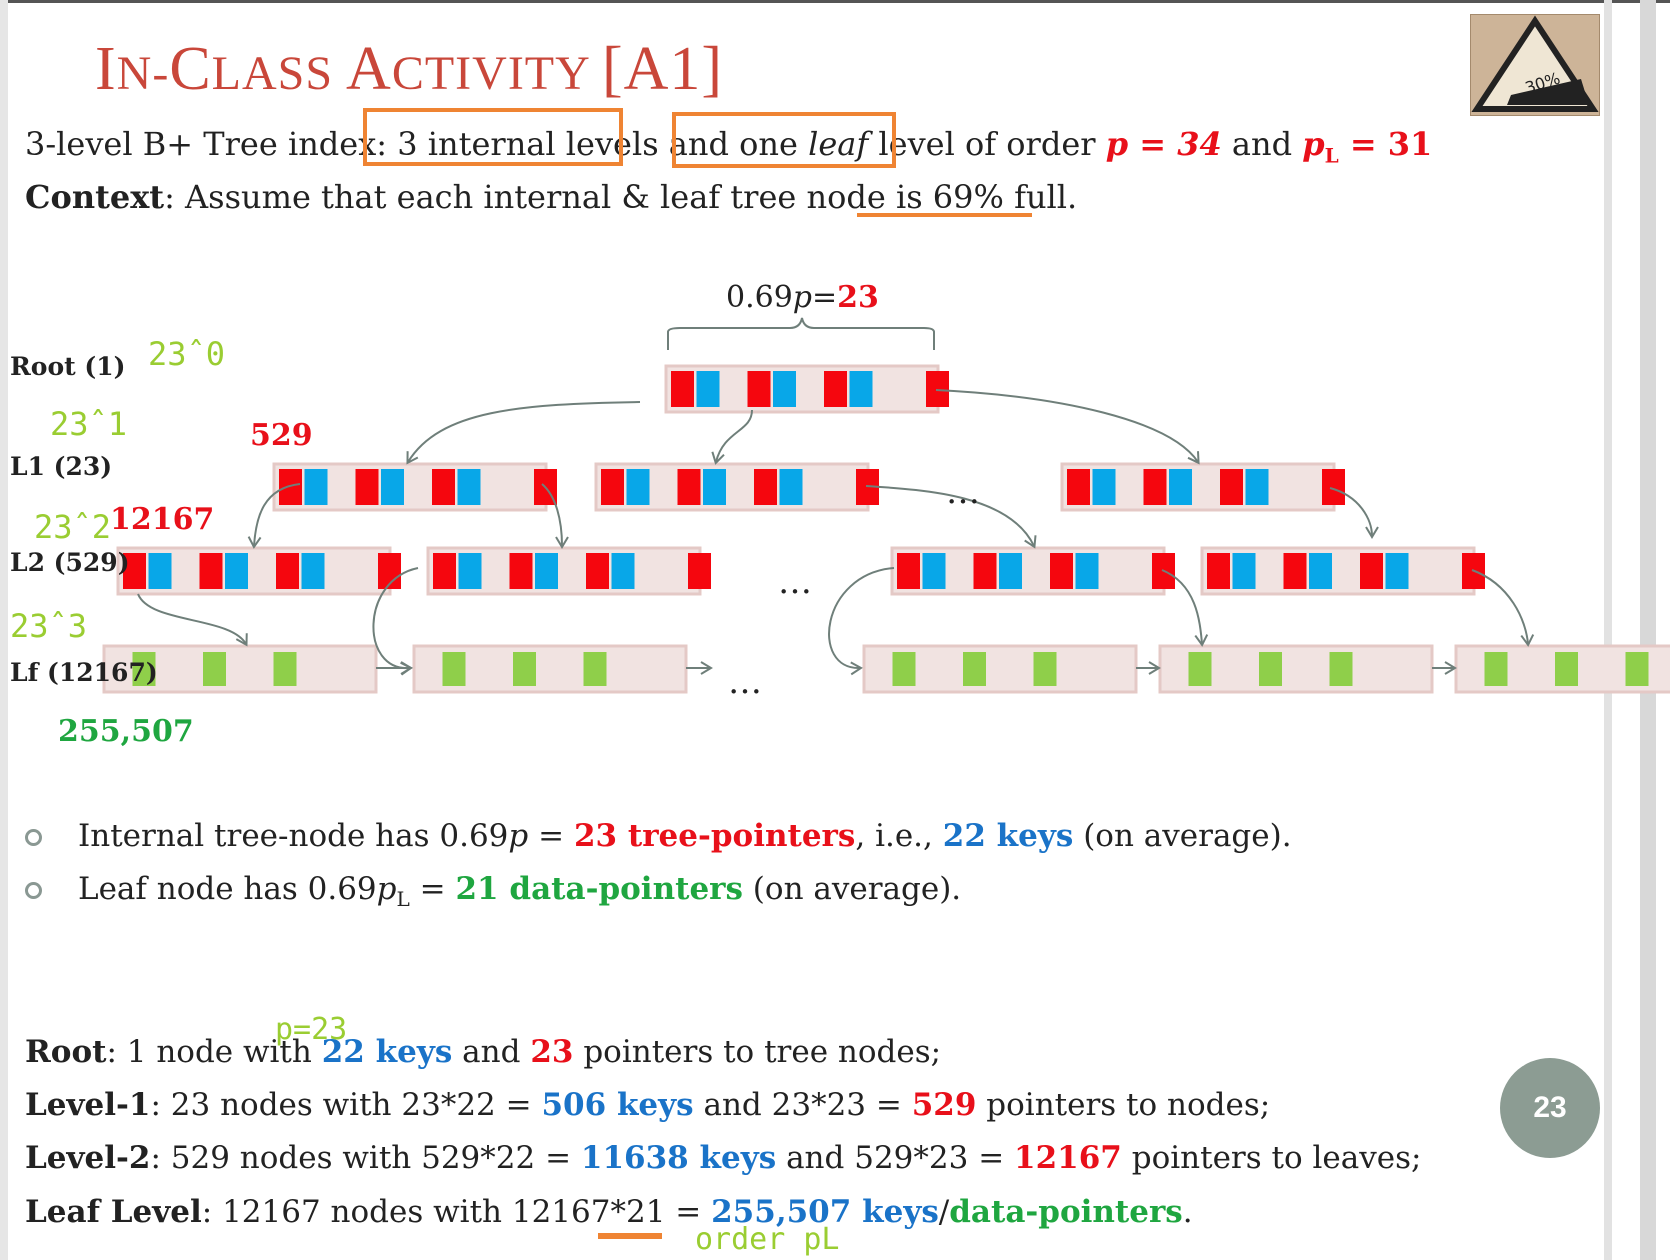  What do you see at coordinates (1185, 608) in the screenshot?
I see `arrow-l2-leafd` at bounding box center [1185, 608].